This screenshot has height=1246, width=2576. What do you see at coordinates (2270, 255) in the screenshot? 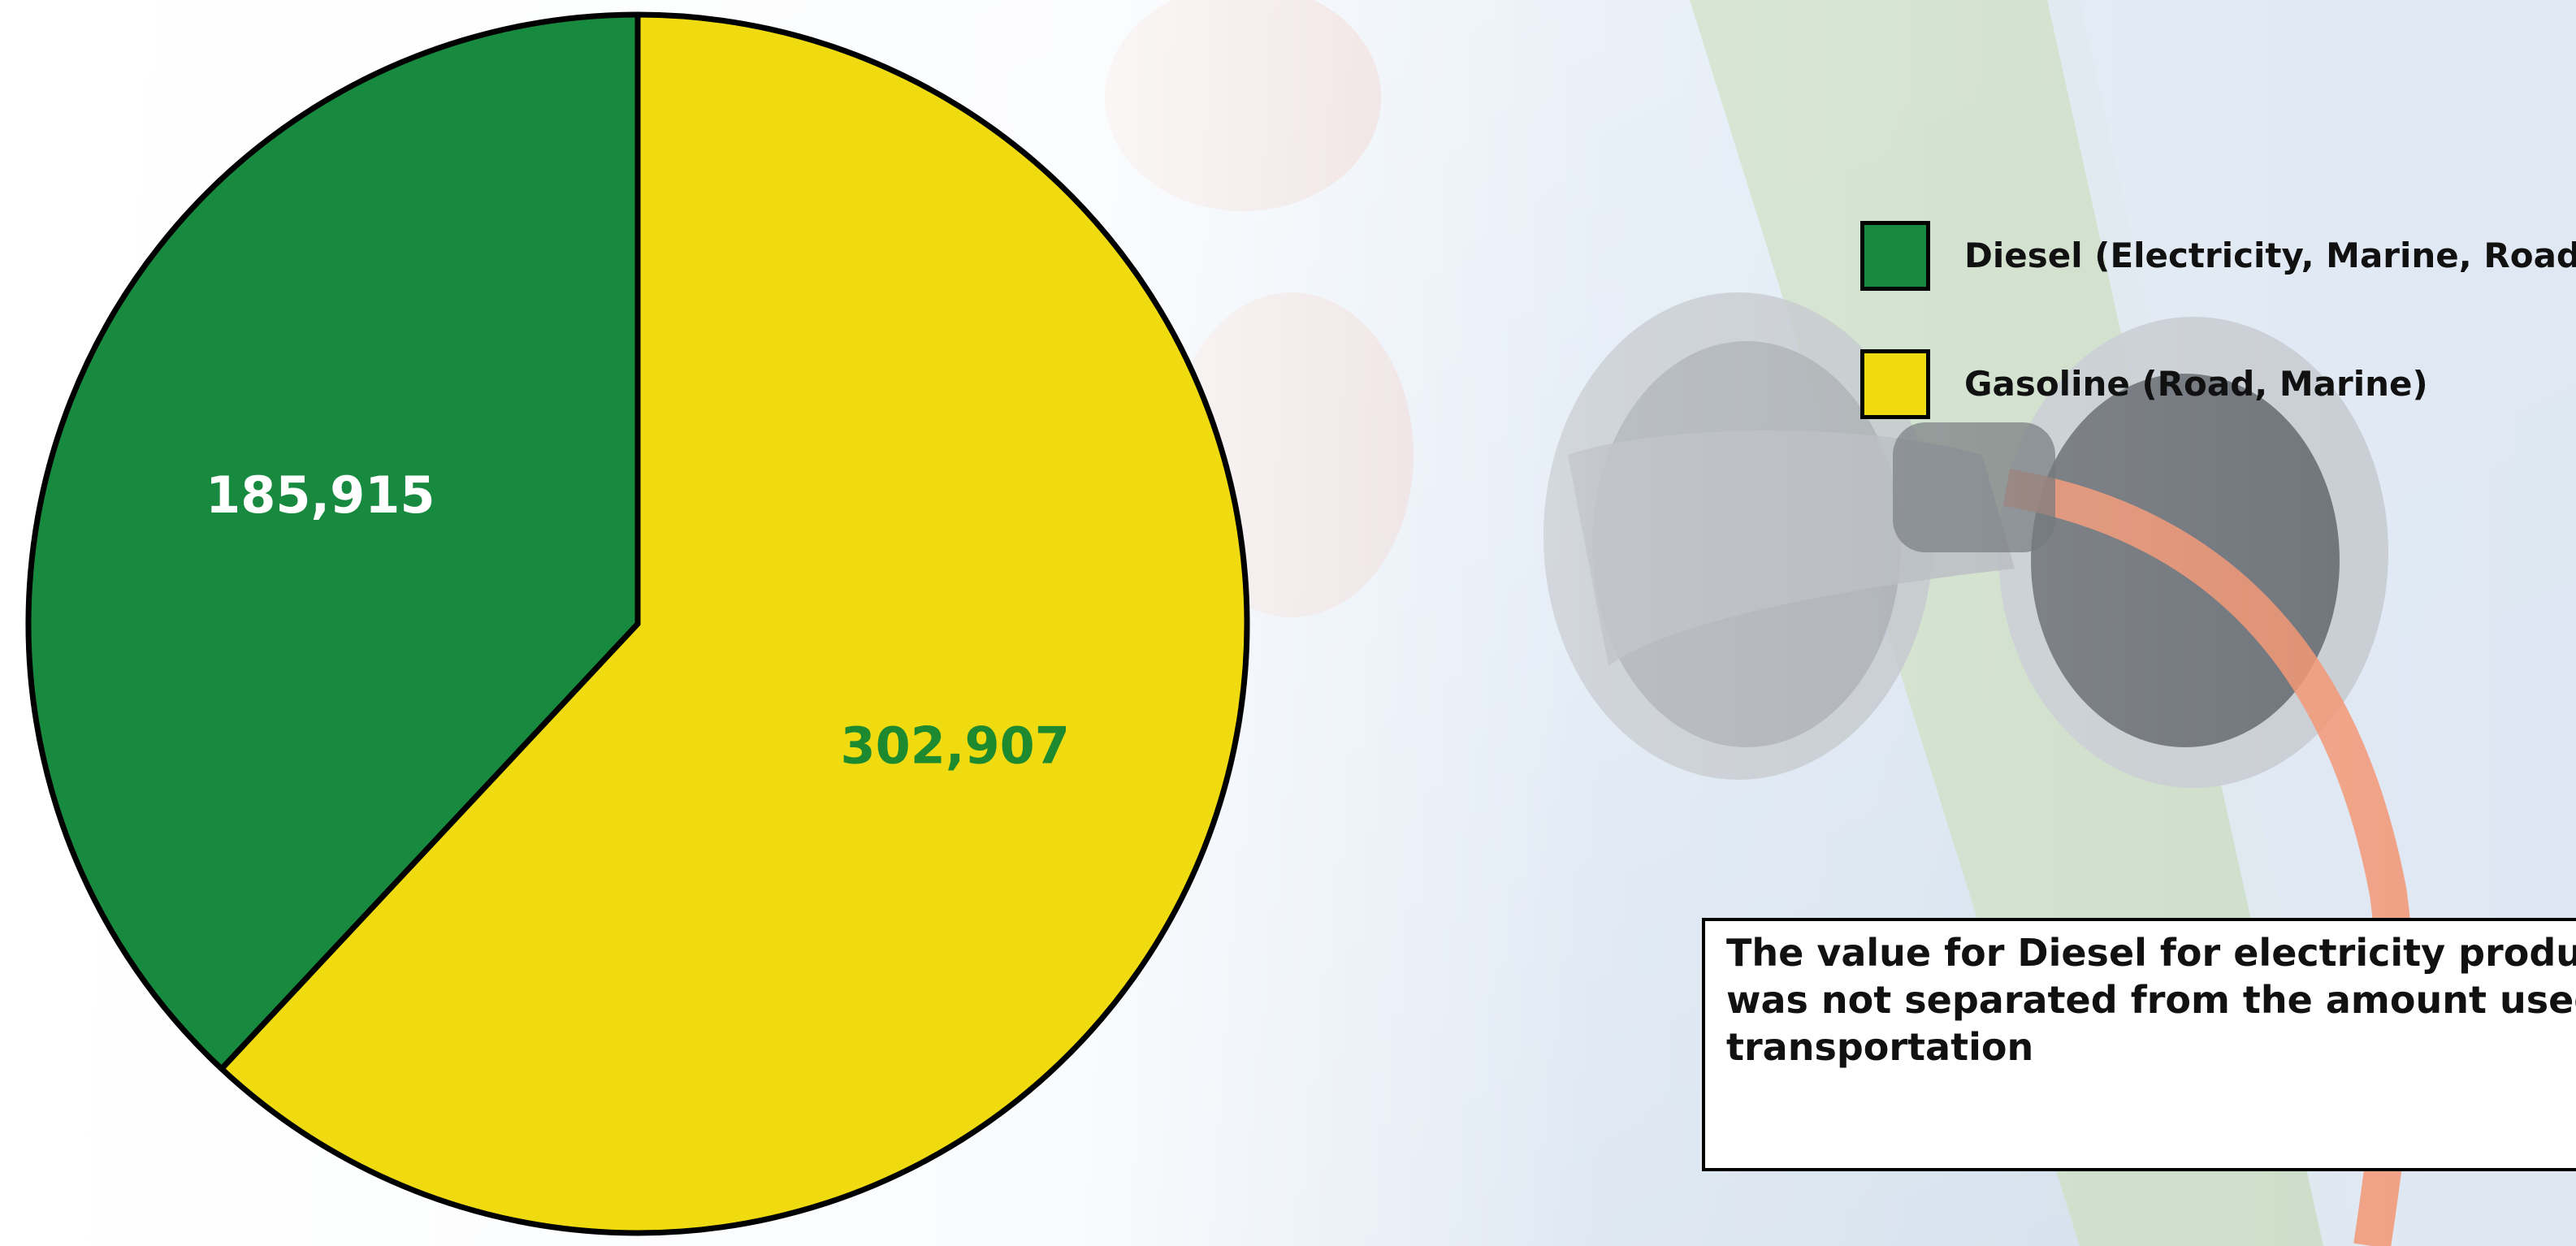
I see `legend-label-diesel: Diesel (Electricity, Marine, Road)` at bounding box center [2270, 255].